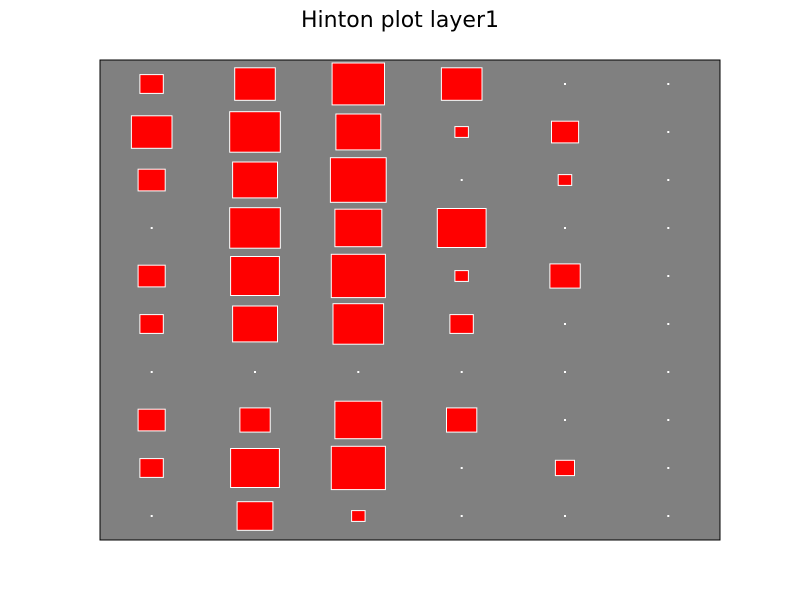 This screenshot has width=800, height=600. Describe the element at coordinates (358, 324) in the screenshot. I see `hinton-cell-r5-c2` at that location.